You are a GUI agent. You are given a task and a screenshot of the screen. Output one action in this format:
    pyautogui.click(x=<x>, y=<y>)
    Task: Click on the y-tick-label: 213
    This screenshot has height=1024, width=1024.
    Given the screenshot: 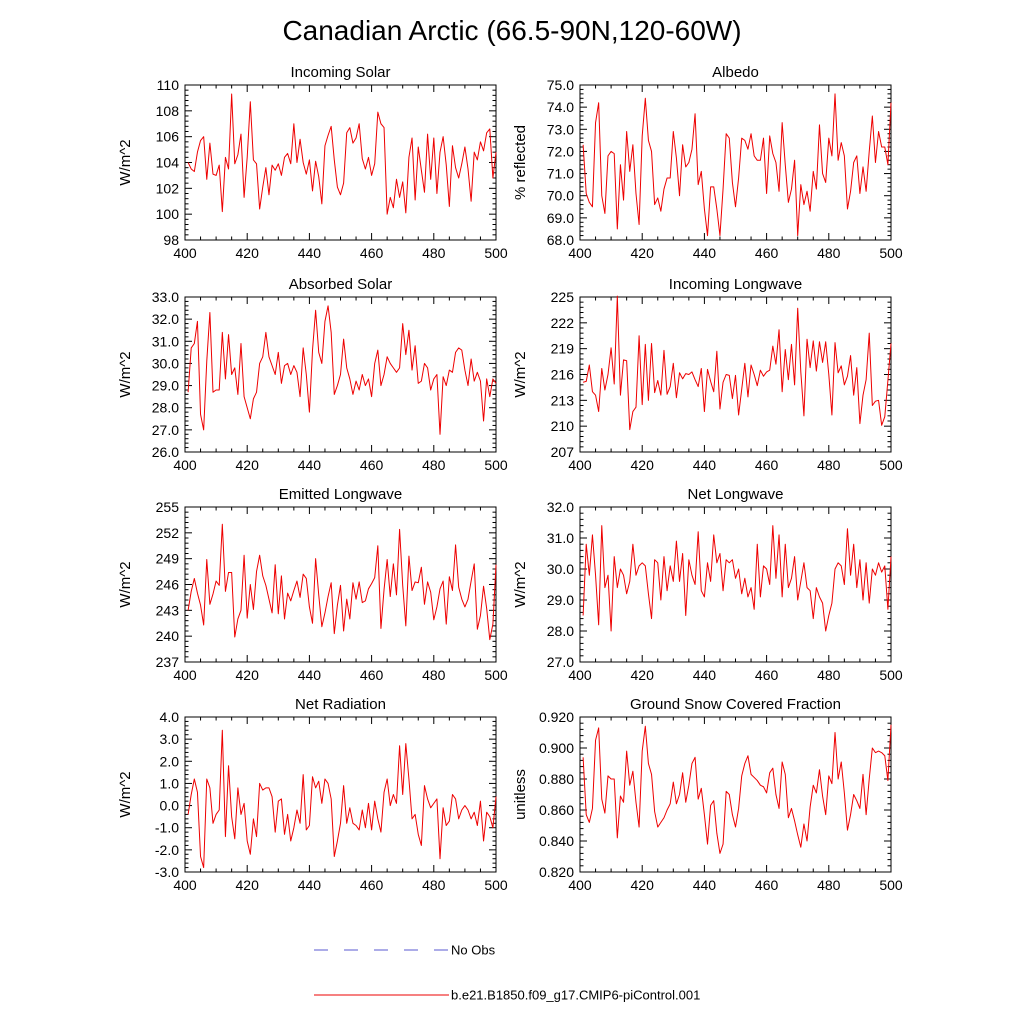 What is the action you would take?
    pyautogui.click(x=563, y=400)
    